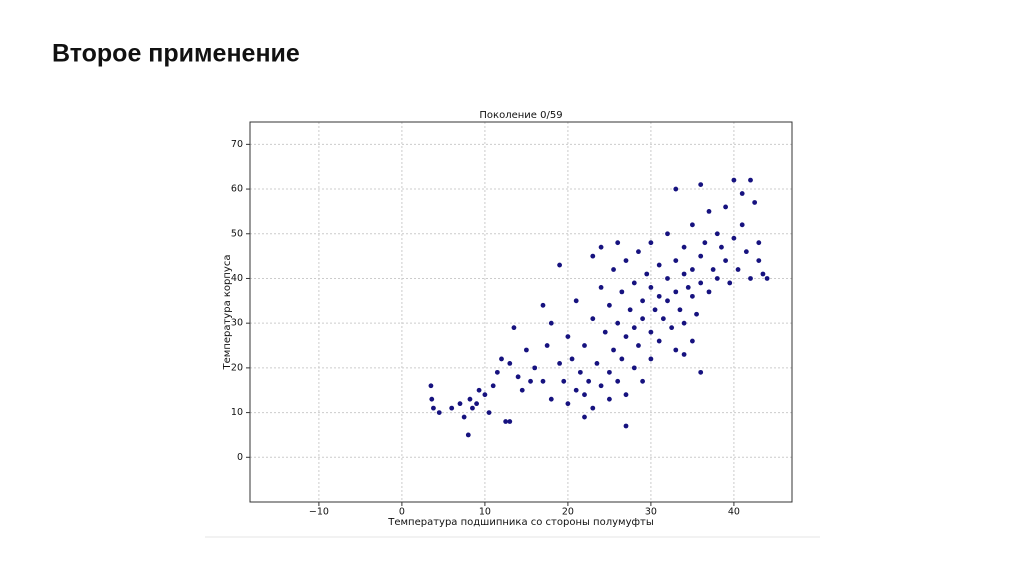  I want to click on x-tick-label: −10, so click(319, 512).